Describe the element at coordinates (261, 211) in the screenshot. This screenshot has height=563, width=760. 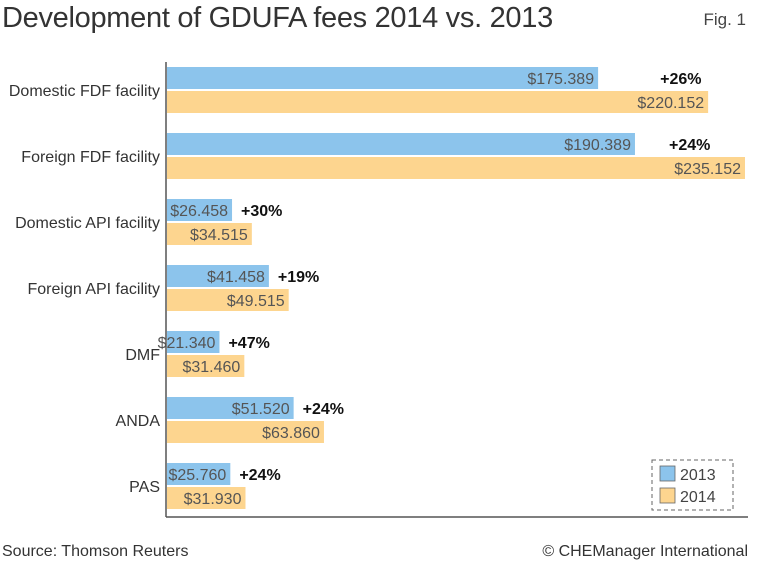
I see `change-label: +30%` at that location.